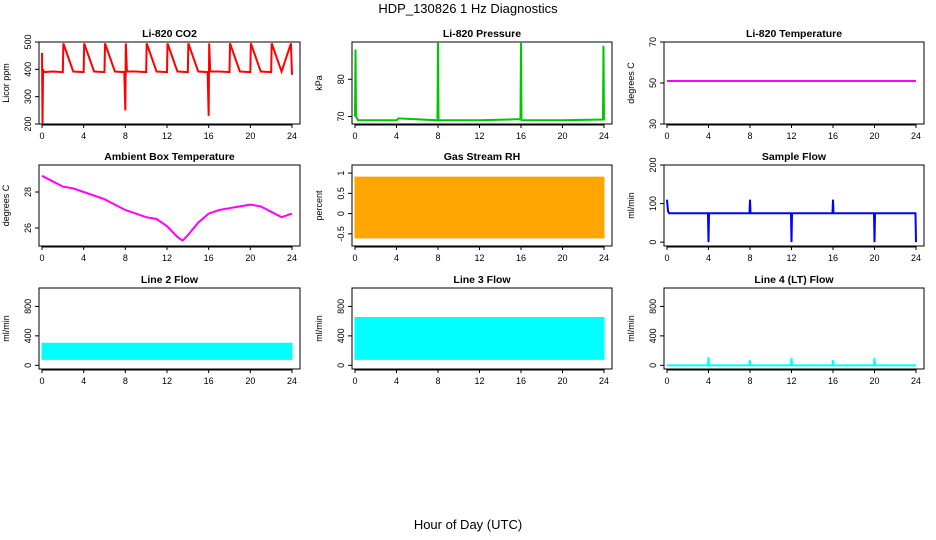 The height and width of the screenshot is (540, 936). Describe the element at coordinates (468, 524) in the screenshot. I see `x-axis-title: Hour of Day (UTC)` at that location.